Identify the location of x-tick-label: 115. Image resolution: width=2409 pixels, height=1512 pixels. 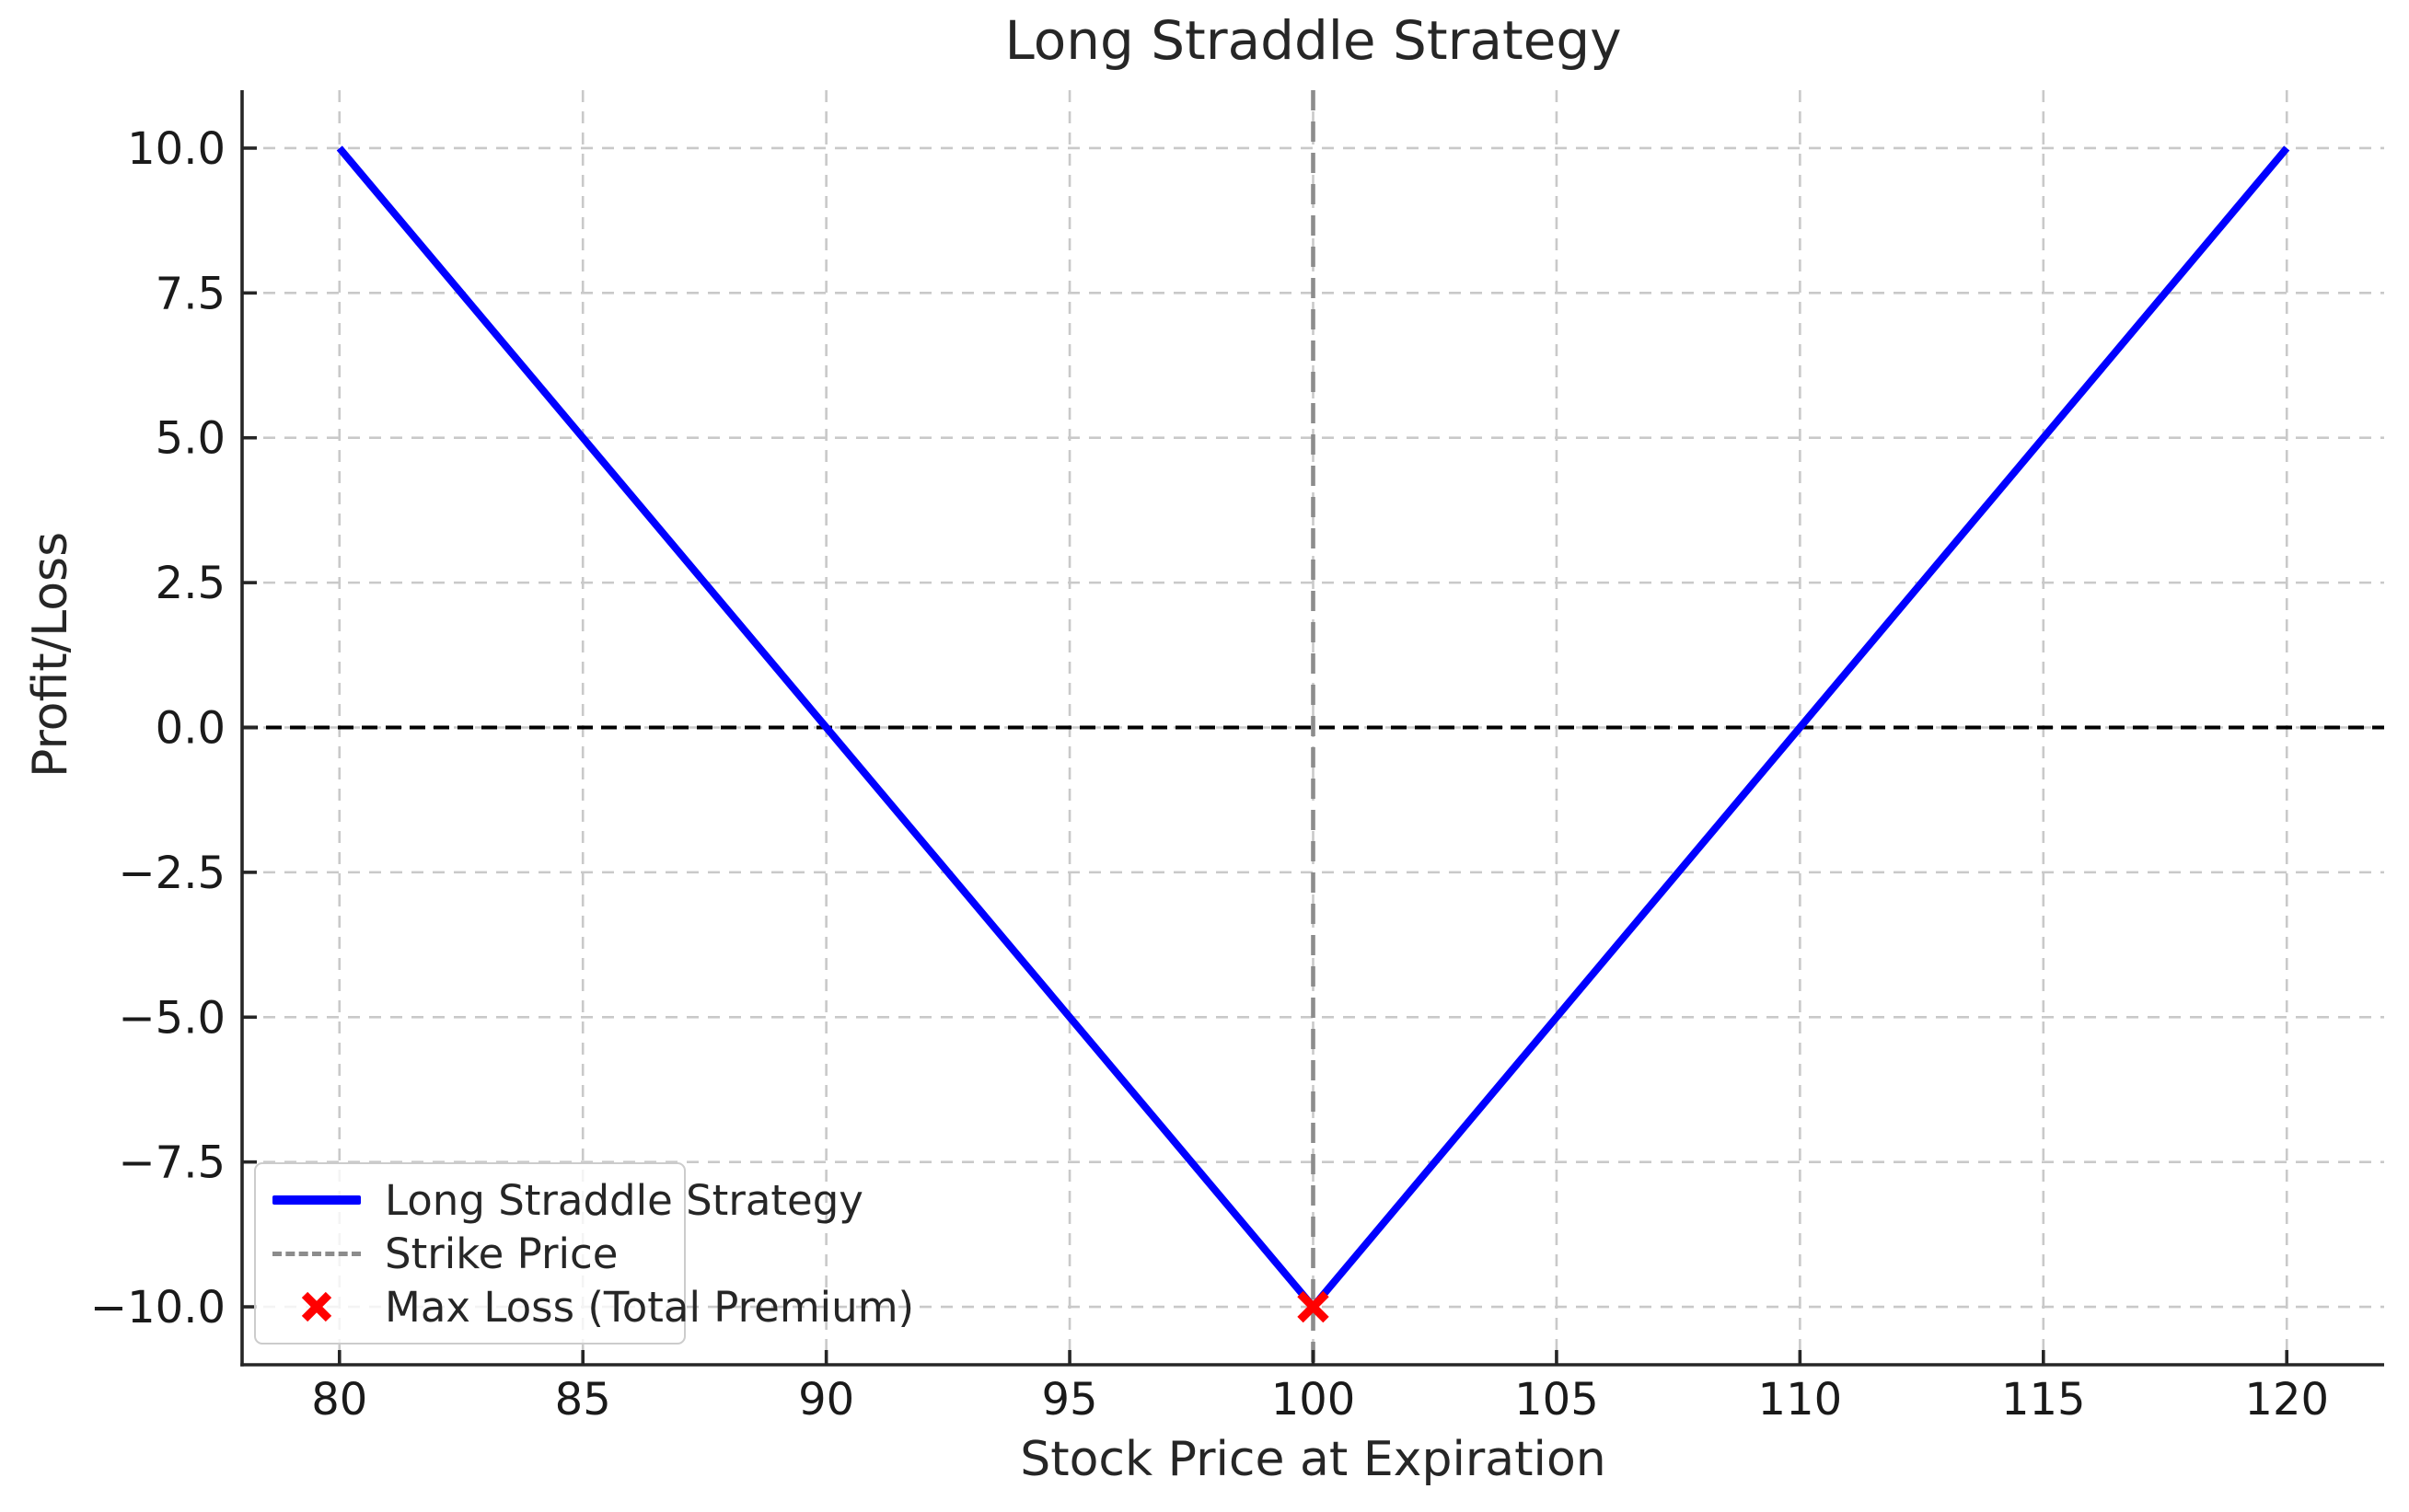
(2043, 1399).